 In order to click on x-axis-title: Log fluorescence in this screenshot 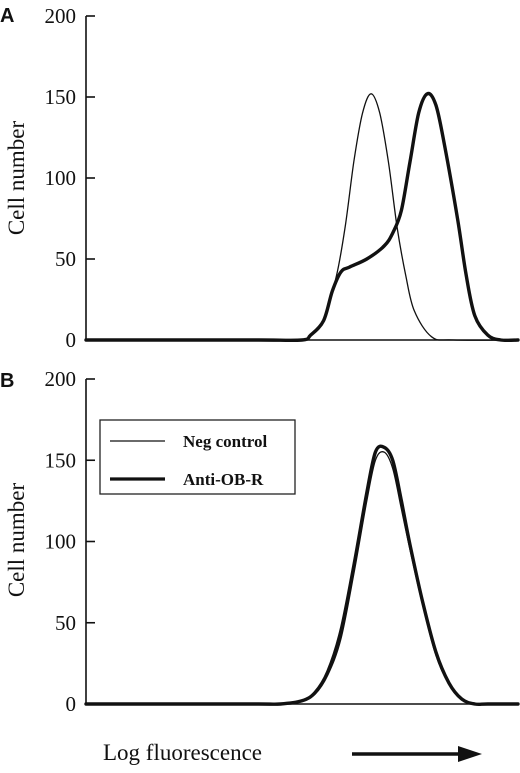, I will do `click(182, 752)`.